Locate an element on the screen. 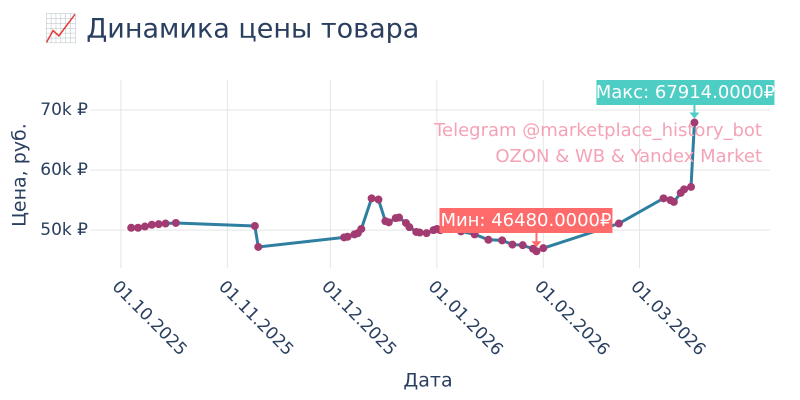  x-tick-label: 01.03.2026 is located at coordinates (667, 318).